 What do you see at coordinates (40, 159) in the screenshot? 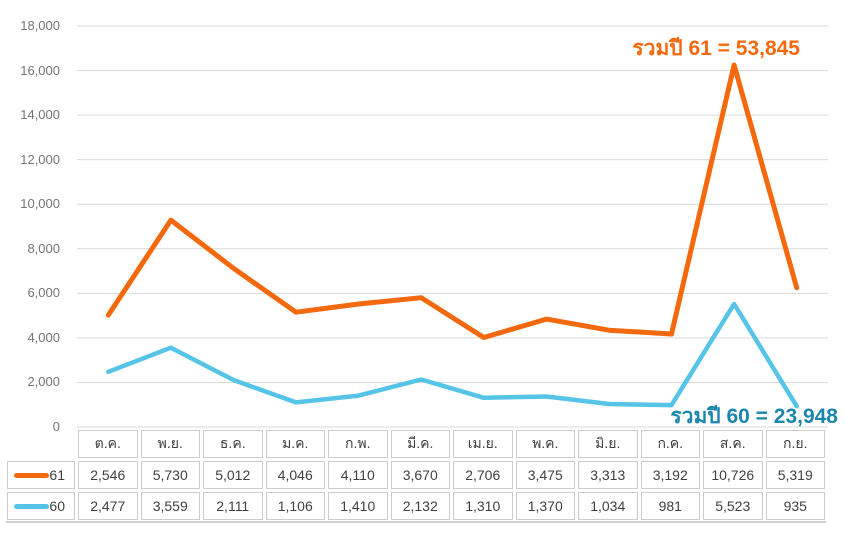
I see `y-axis-tick-label: 12,000` at bounding box center [40, 159].